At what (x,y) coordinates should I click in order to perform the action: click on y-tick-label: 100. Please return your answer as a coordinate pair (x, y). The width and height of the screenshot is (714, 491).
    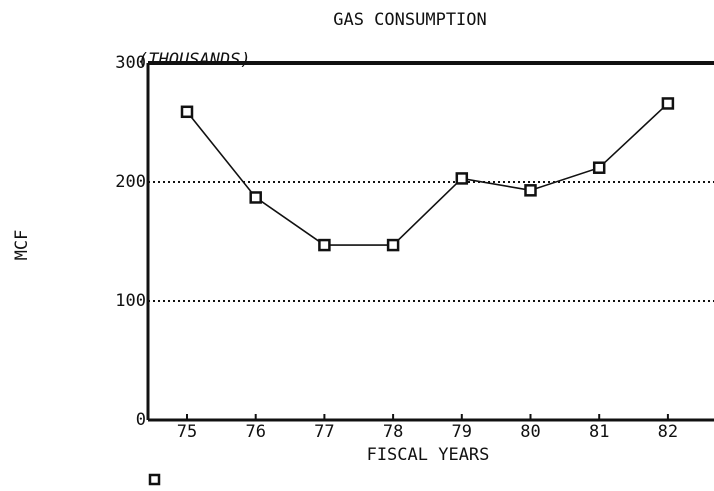
    Looking at the image, I should click on (130, 301).